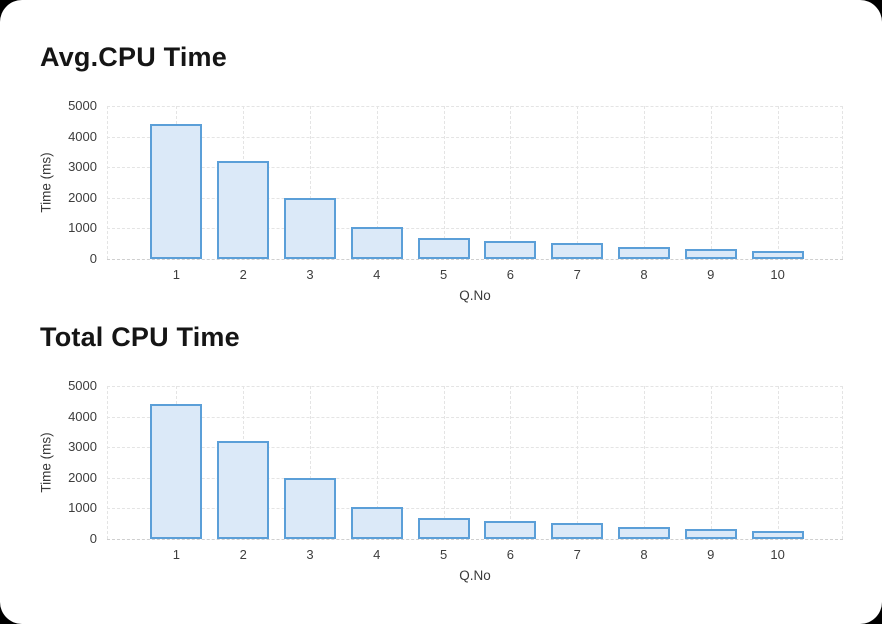 The height and width of the screenshot is (624, 882). What do you see at coordinates (140, 337) in the screenshot?
I see `chart-title: Total CPU Time` at bounding box center [140, 337].